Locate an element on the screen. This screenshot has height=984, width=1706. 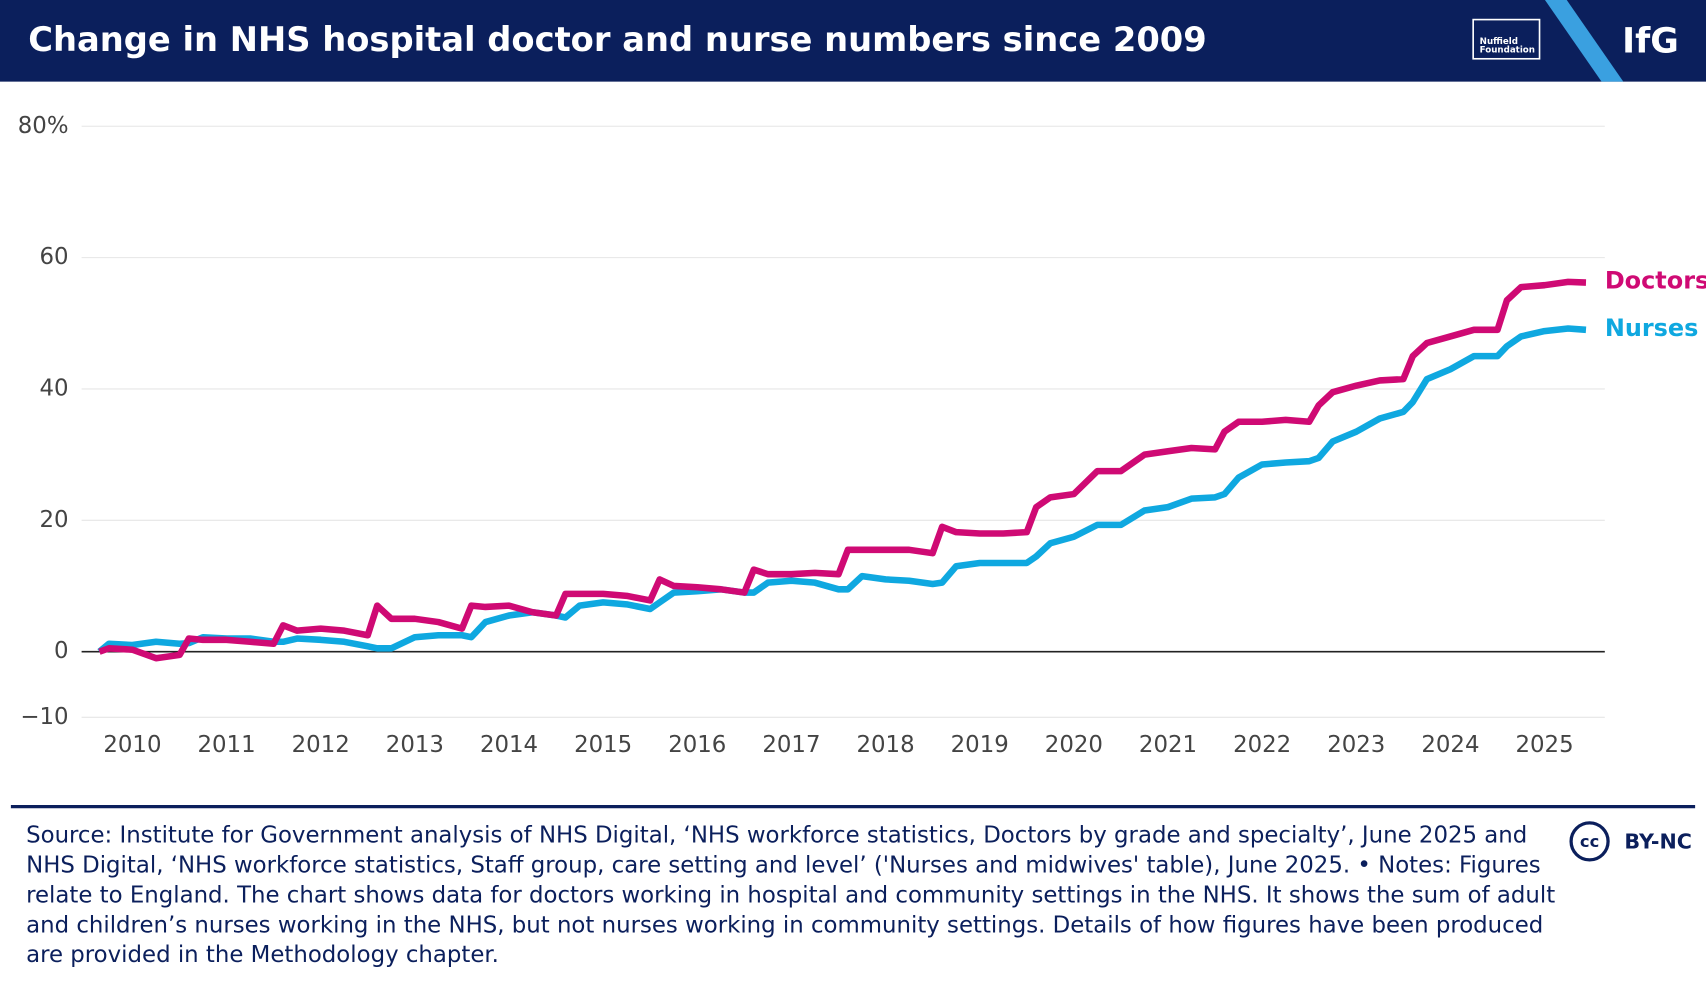
series-label: Doctors is located at coordinates (1655, 280).